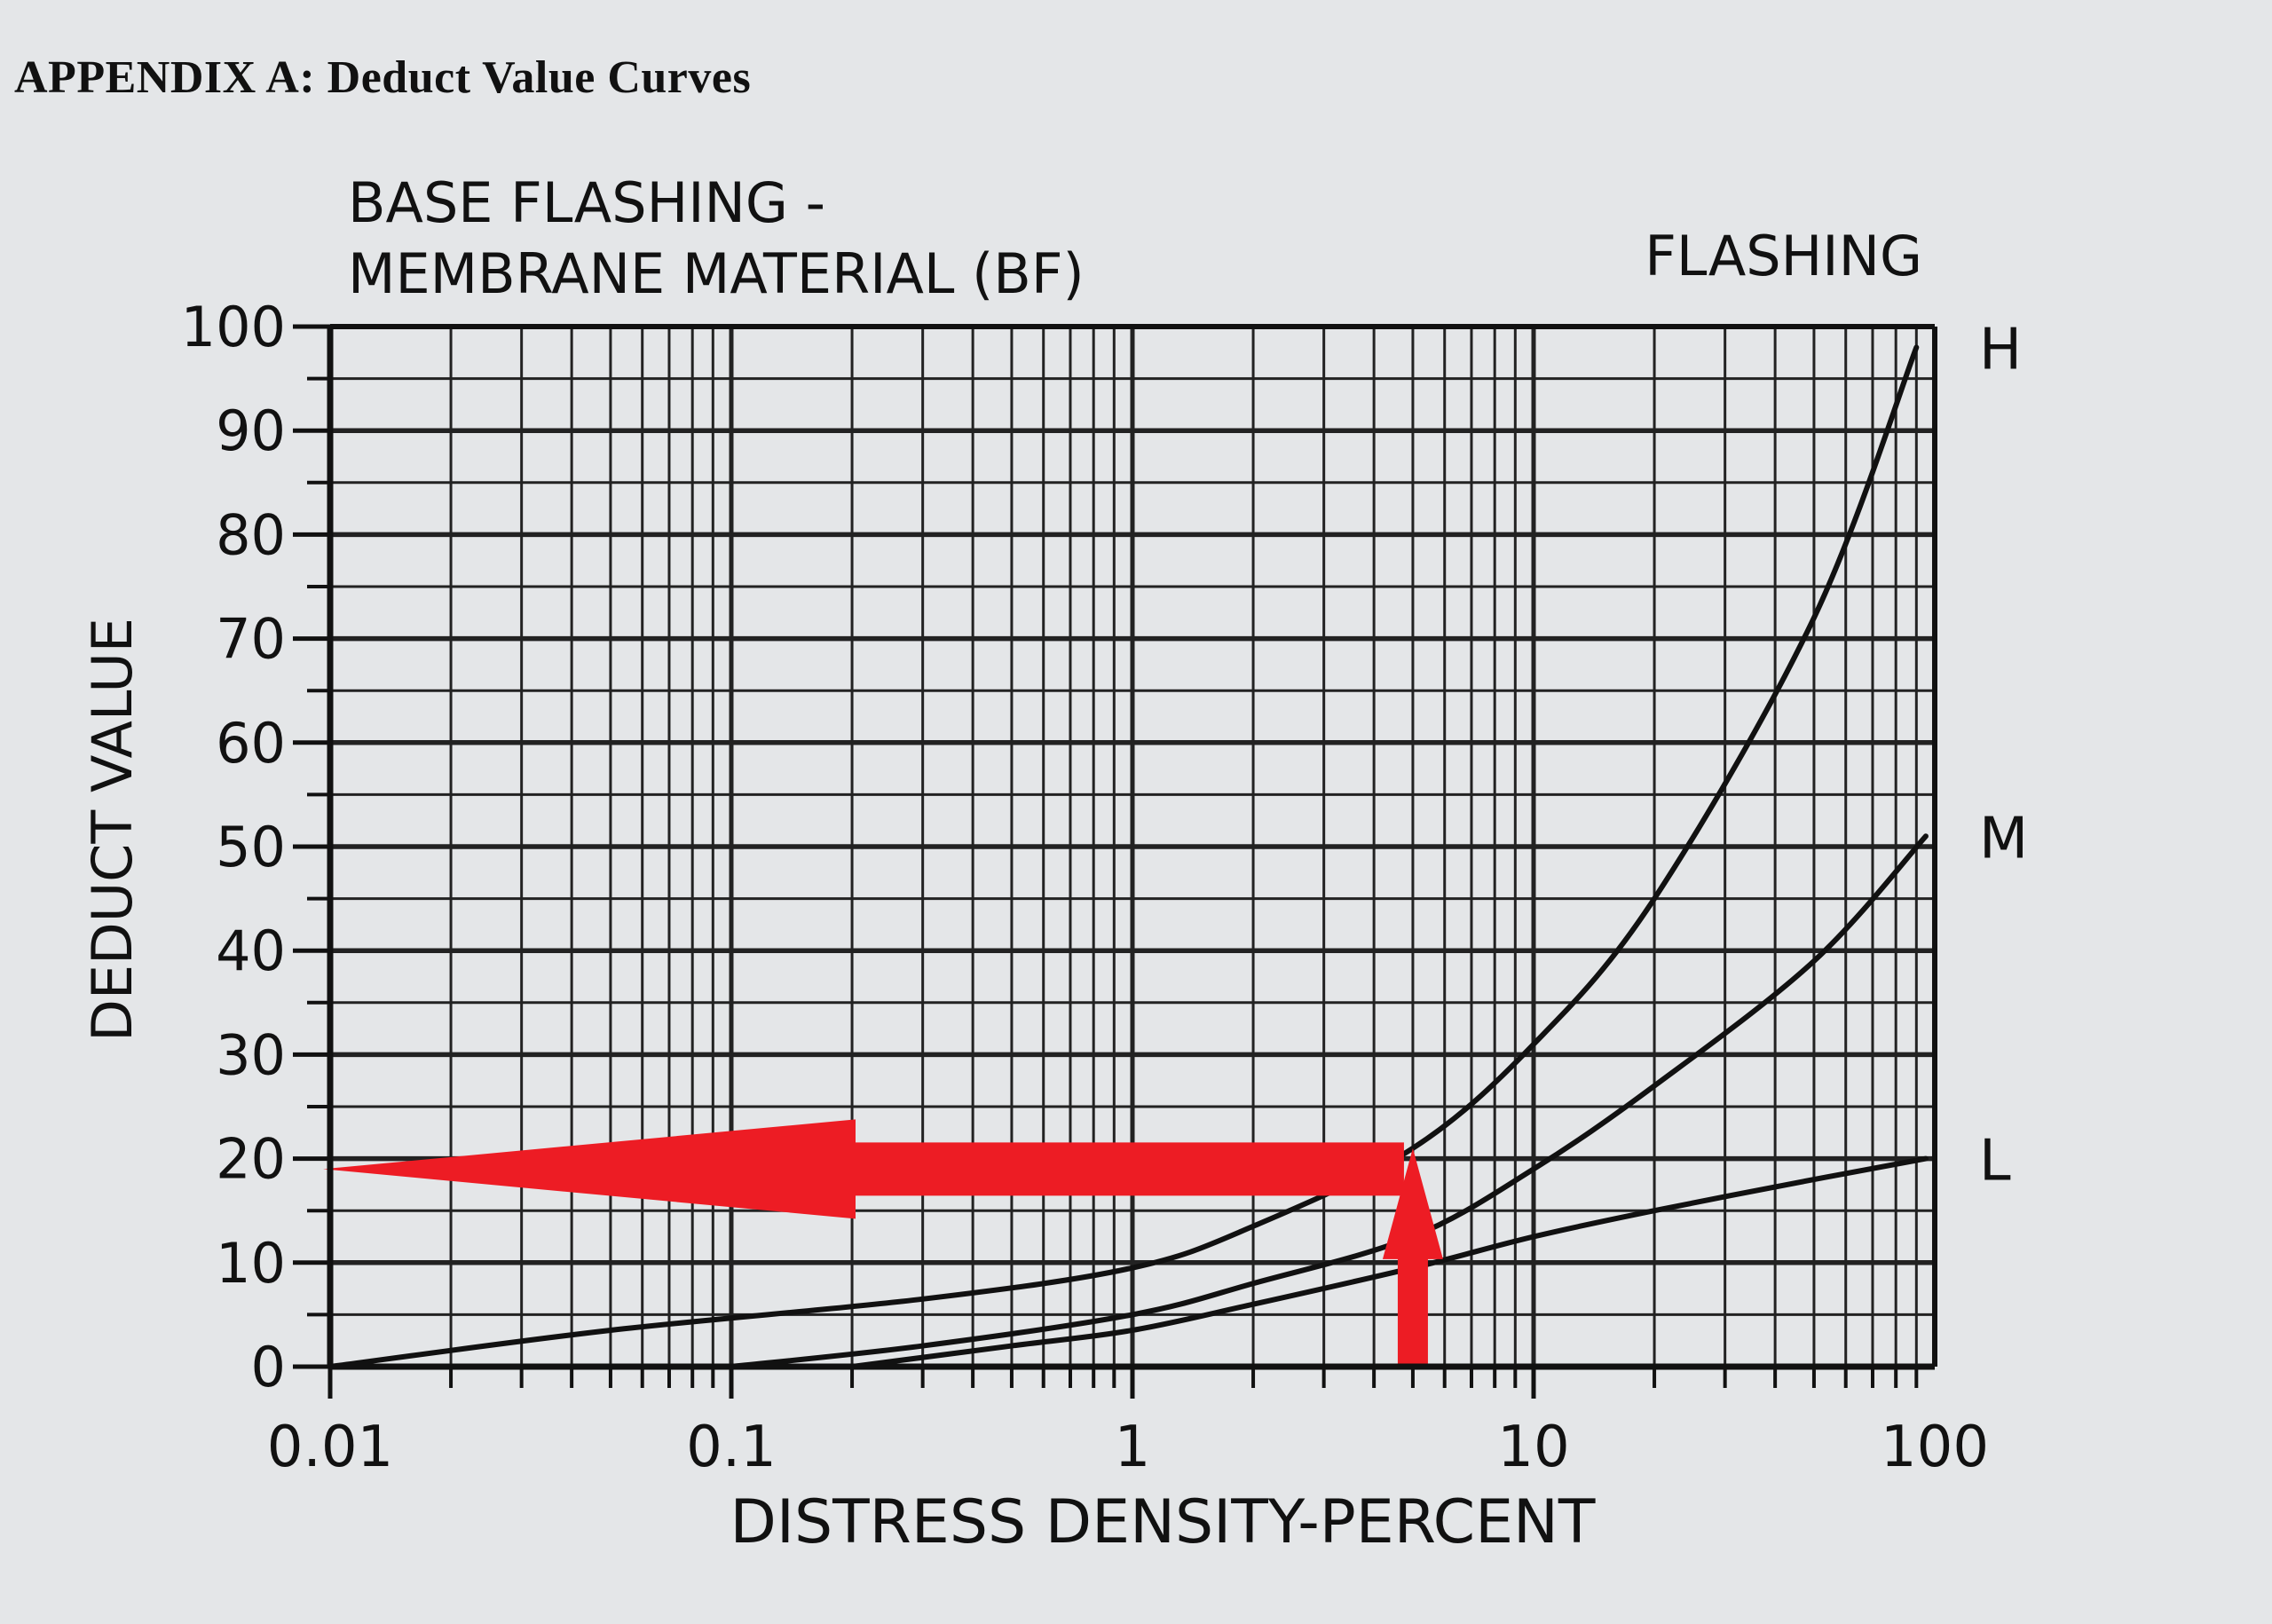 This screenshot has width=2272, height=1624. What do you see at coordinates (2003, 838) in the screenshot?
I see `series-m-label: M` at bounding box center [2003, 838].